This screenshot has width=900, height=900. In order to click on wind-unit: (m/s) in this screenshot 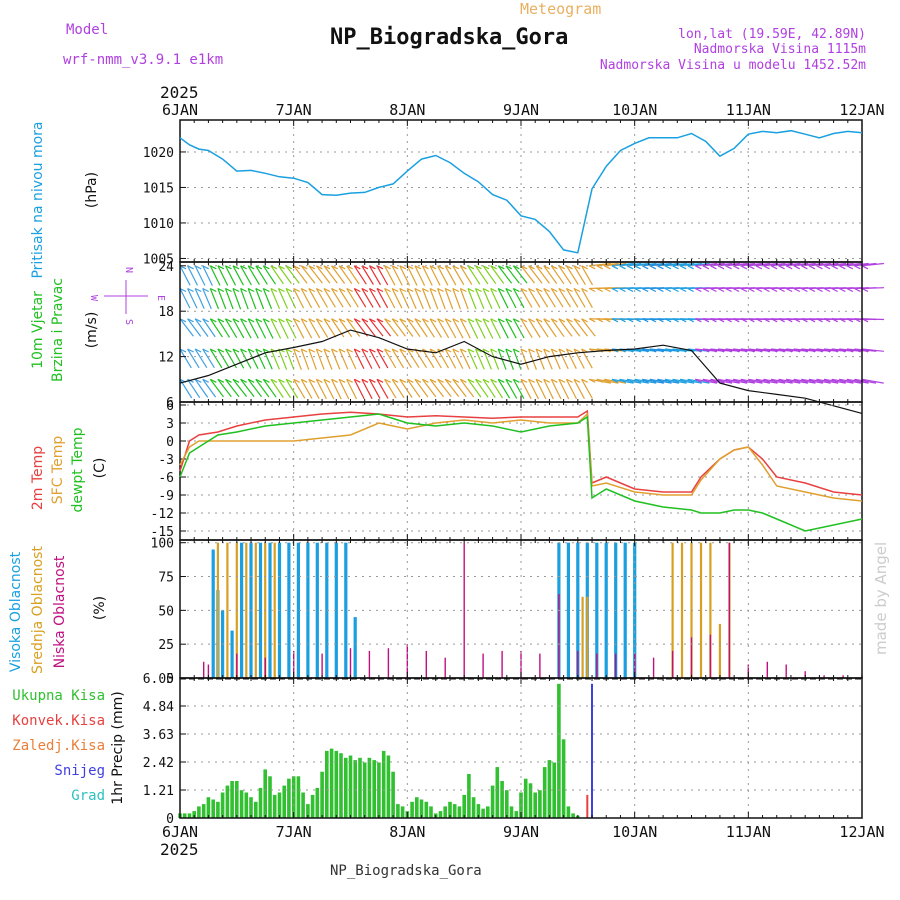, I will do `click(92, 330)`.